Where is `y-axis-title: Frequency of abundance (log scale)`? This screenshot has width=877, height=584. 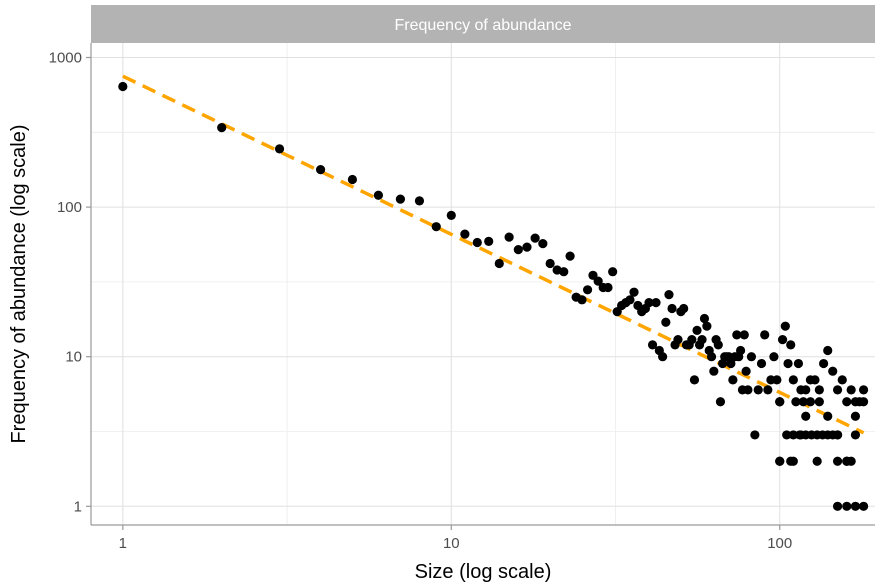 y-axis-title: Frequency of abundance (log scale) is located at coordinates (19, 283).